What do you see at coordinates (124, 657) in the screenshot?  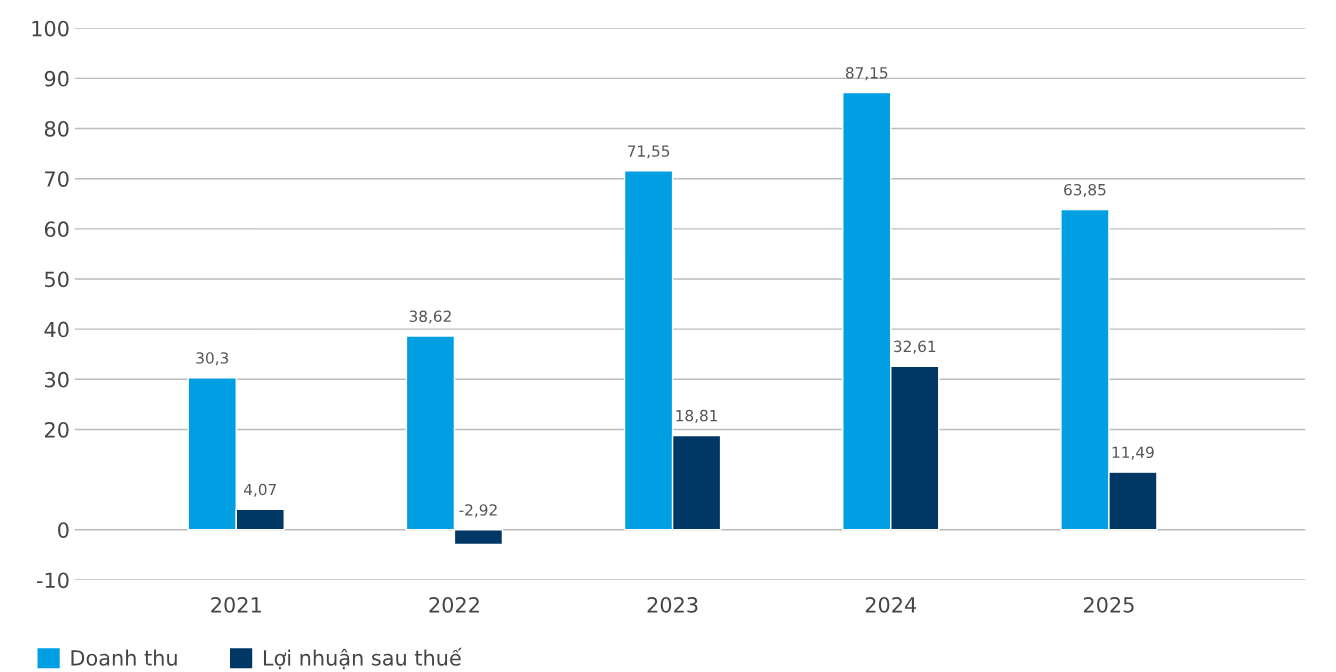 I see `legend-label: Doanh thu` at bounding box center [124, 657].